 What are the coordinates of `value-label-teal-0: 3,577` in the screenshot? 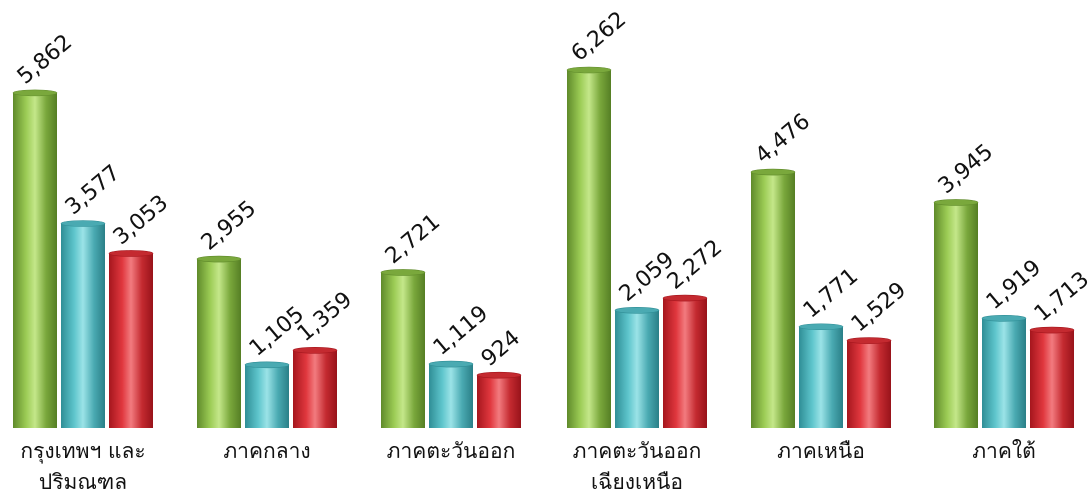 It's located at (93, 190).